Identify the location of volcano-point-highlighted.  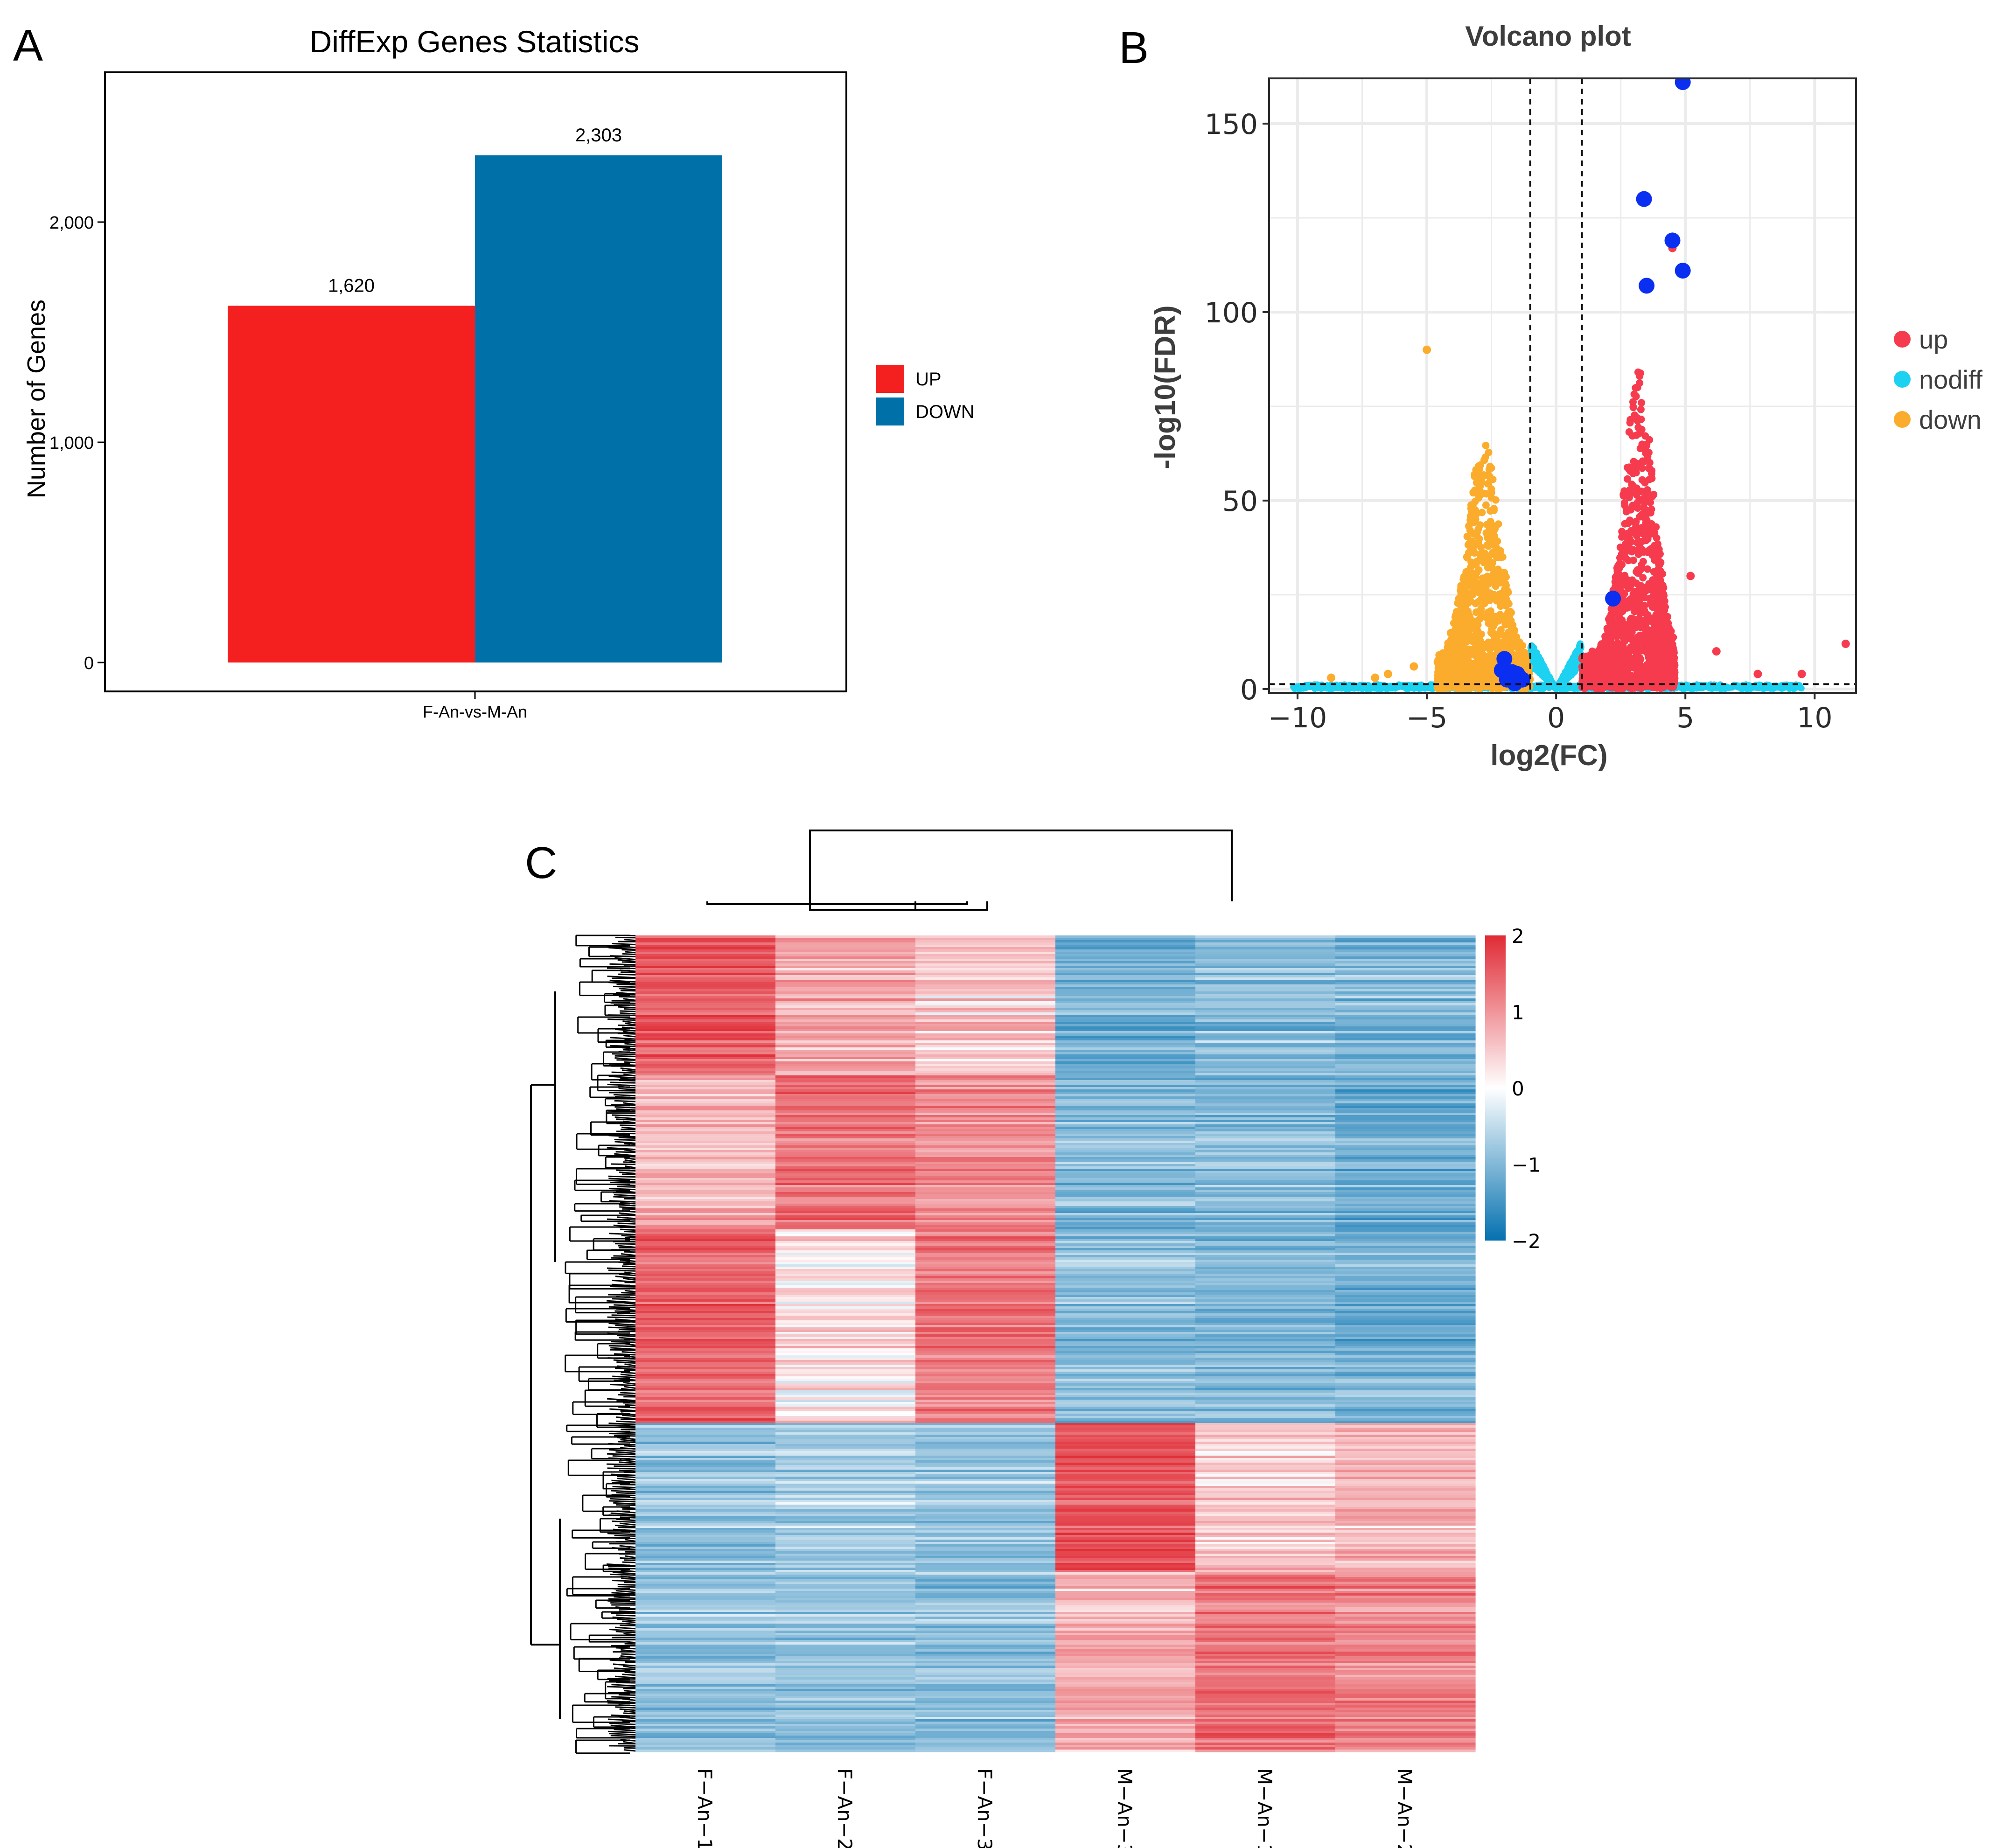
(1613, 599).